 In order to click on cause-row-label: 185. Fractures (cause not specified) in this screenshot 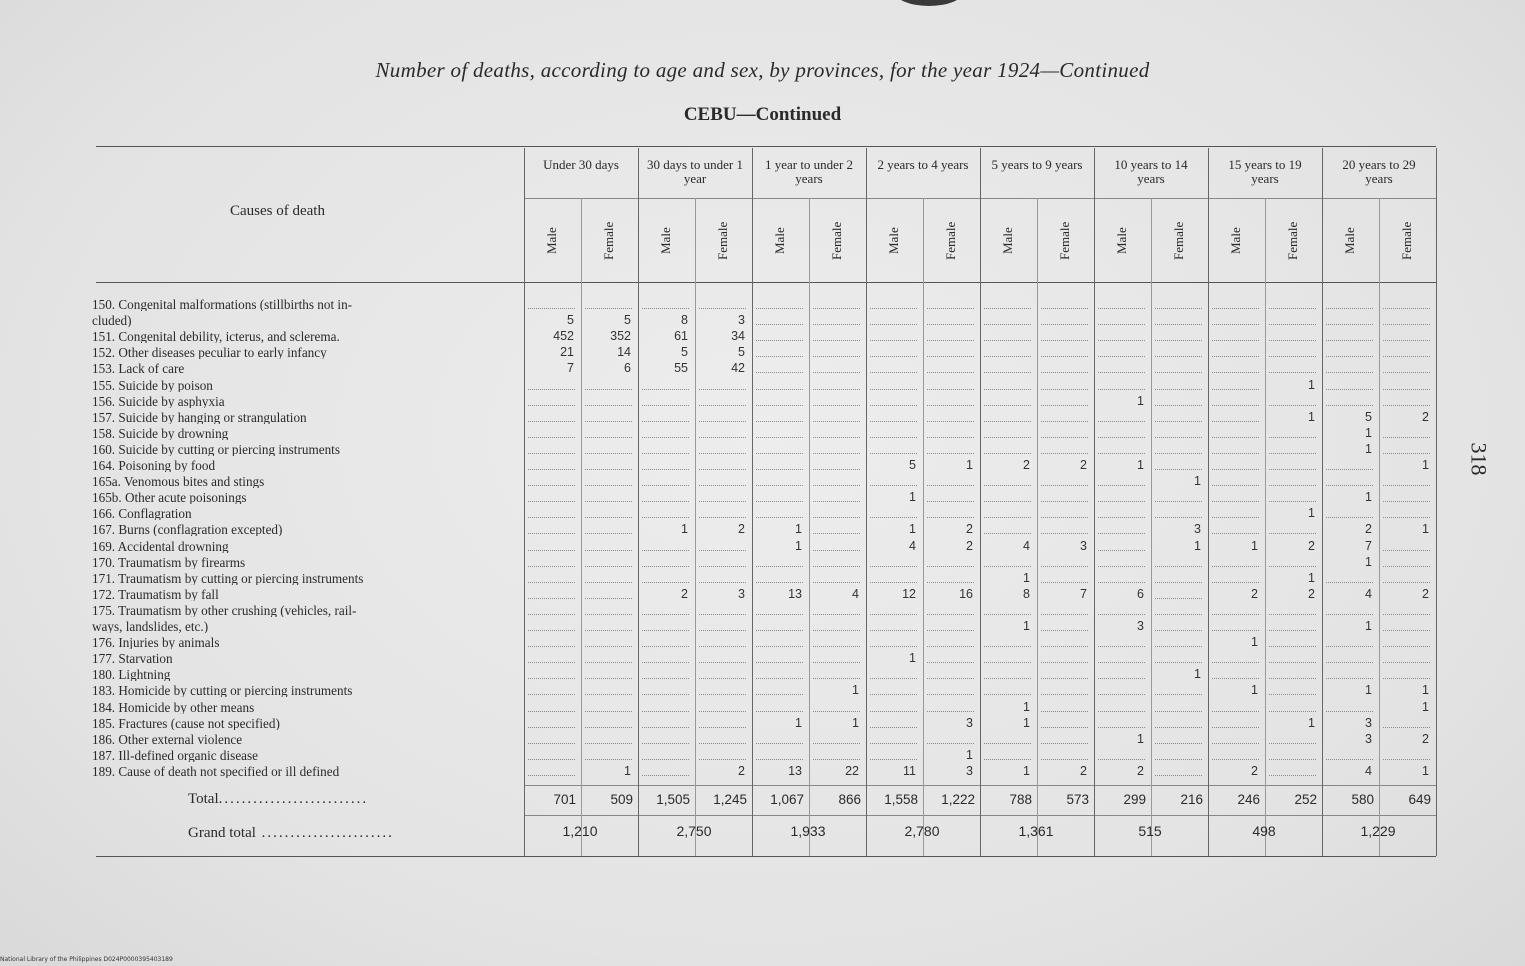, I will do `click(186, 723)`.